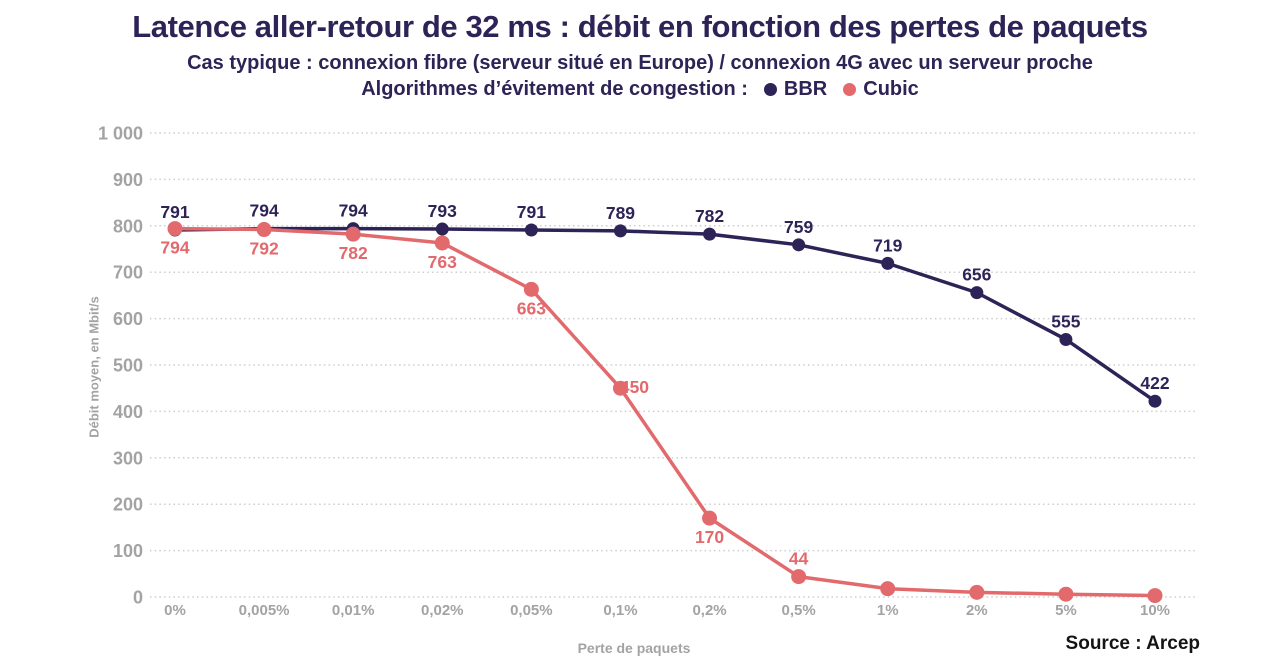 Image resolution: width=1280 pixels, height=666 pixels. What do you see at coordinates (442, 610) in the screenshot?
I see `x-tick-label: 0,02%` at bounding box center [442, 610].